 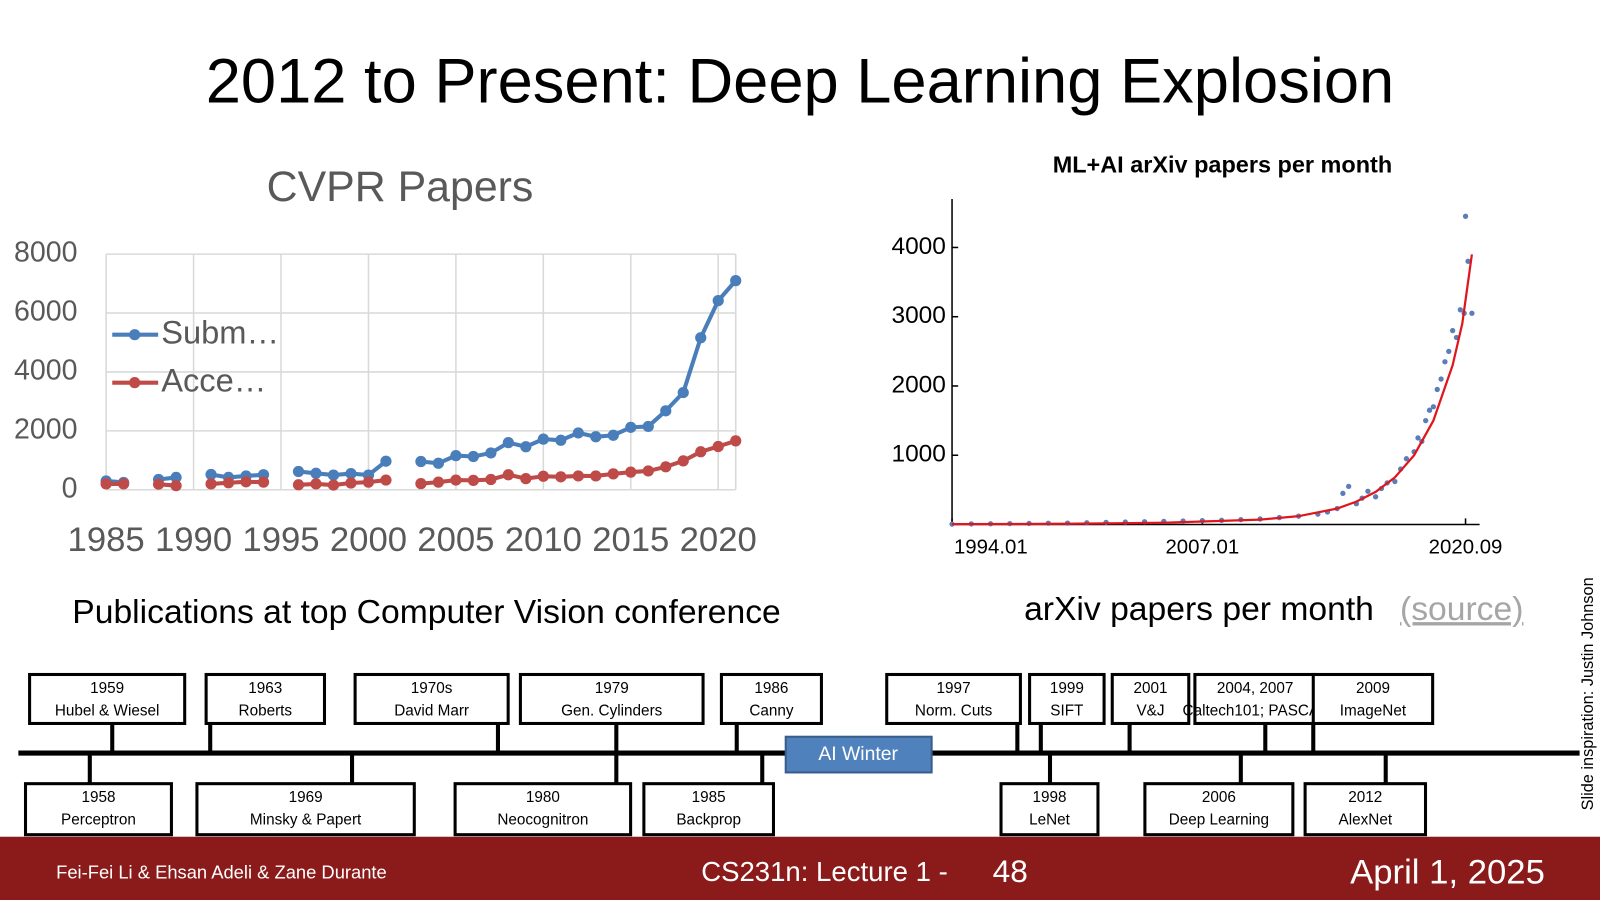 What do you see at coordinates (1223, 165) in the screenshot?
I see `chart-title: ML+AI arXiv papers per month` at bounding box center [1223, 165].